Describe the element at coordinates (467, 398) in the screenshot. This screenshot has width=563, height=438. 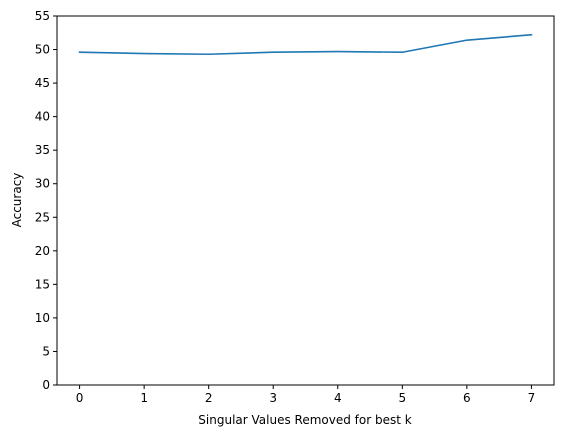
I see `x-tick-label: 6` at that location.